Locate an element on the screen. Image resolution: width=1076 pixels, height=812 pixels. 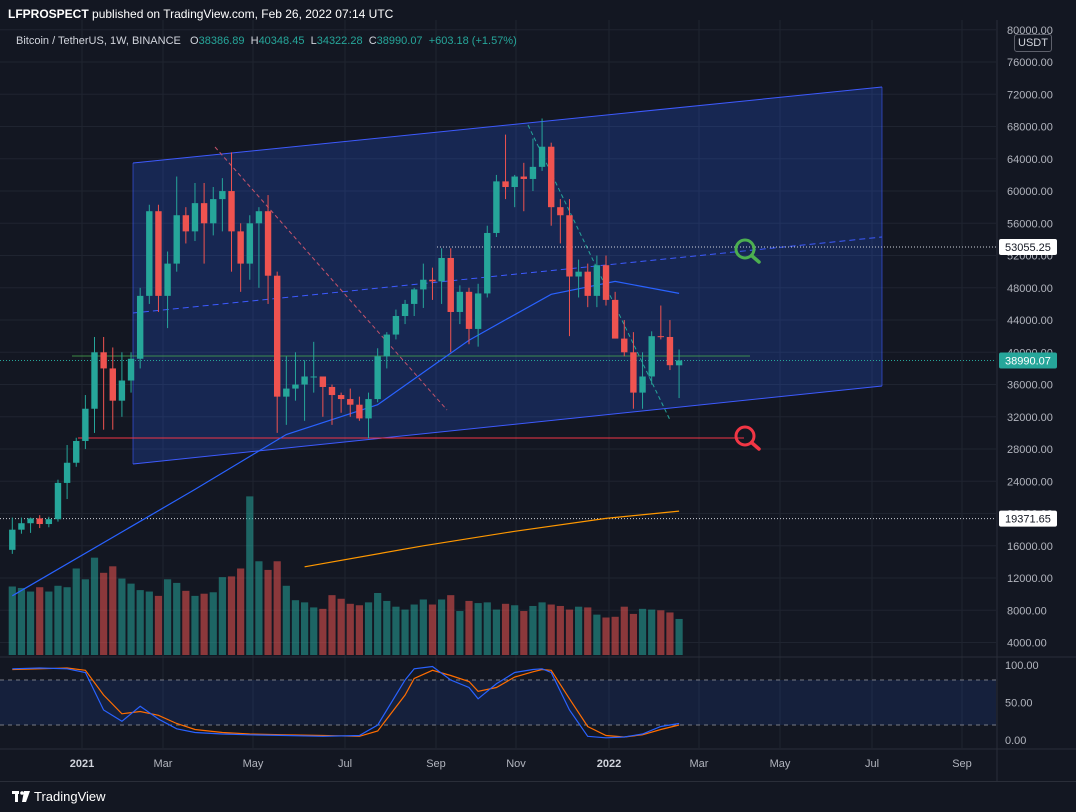
price-axis-label: 12000.00 is located at coordinates (1030, 579).